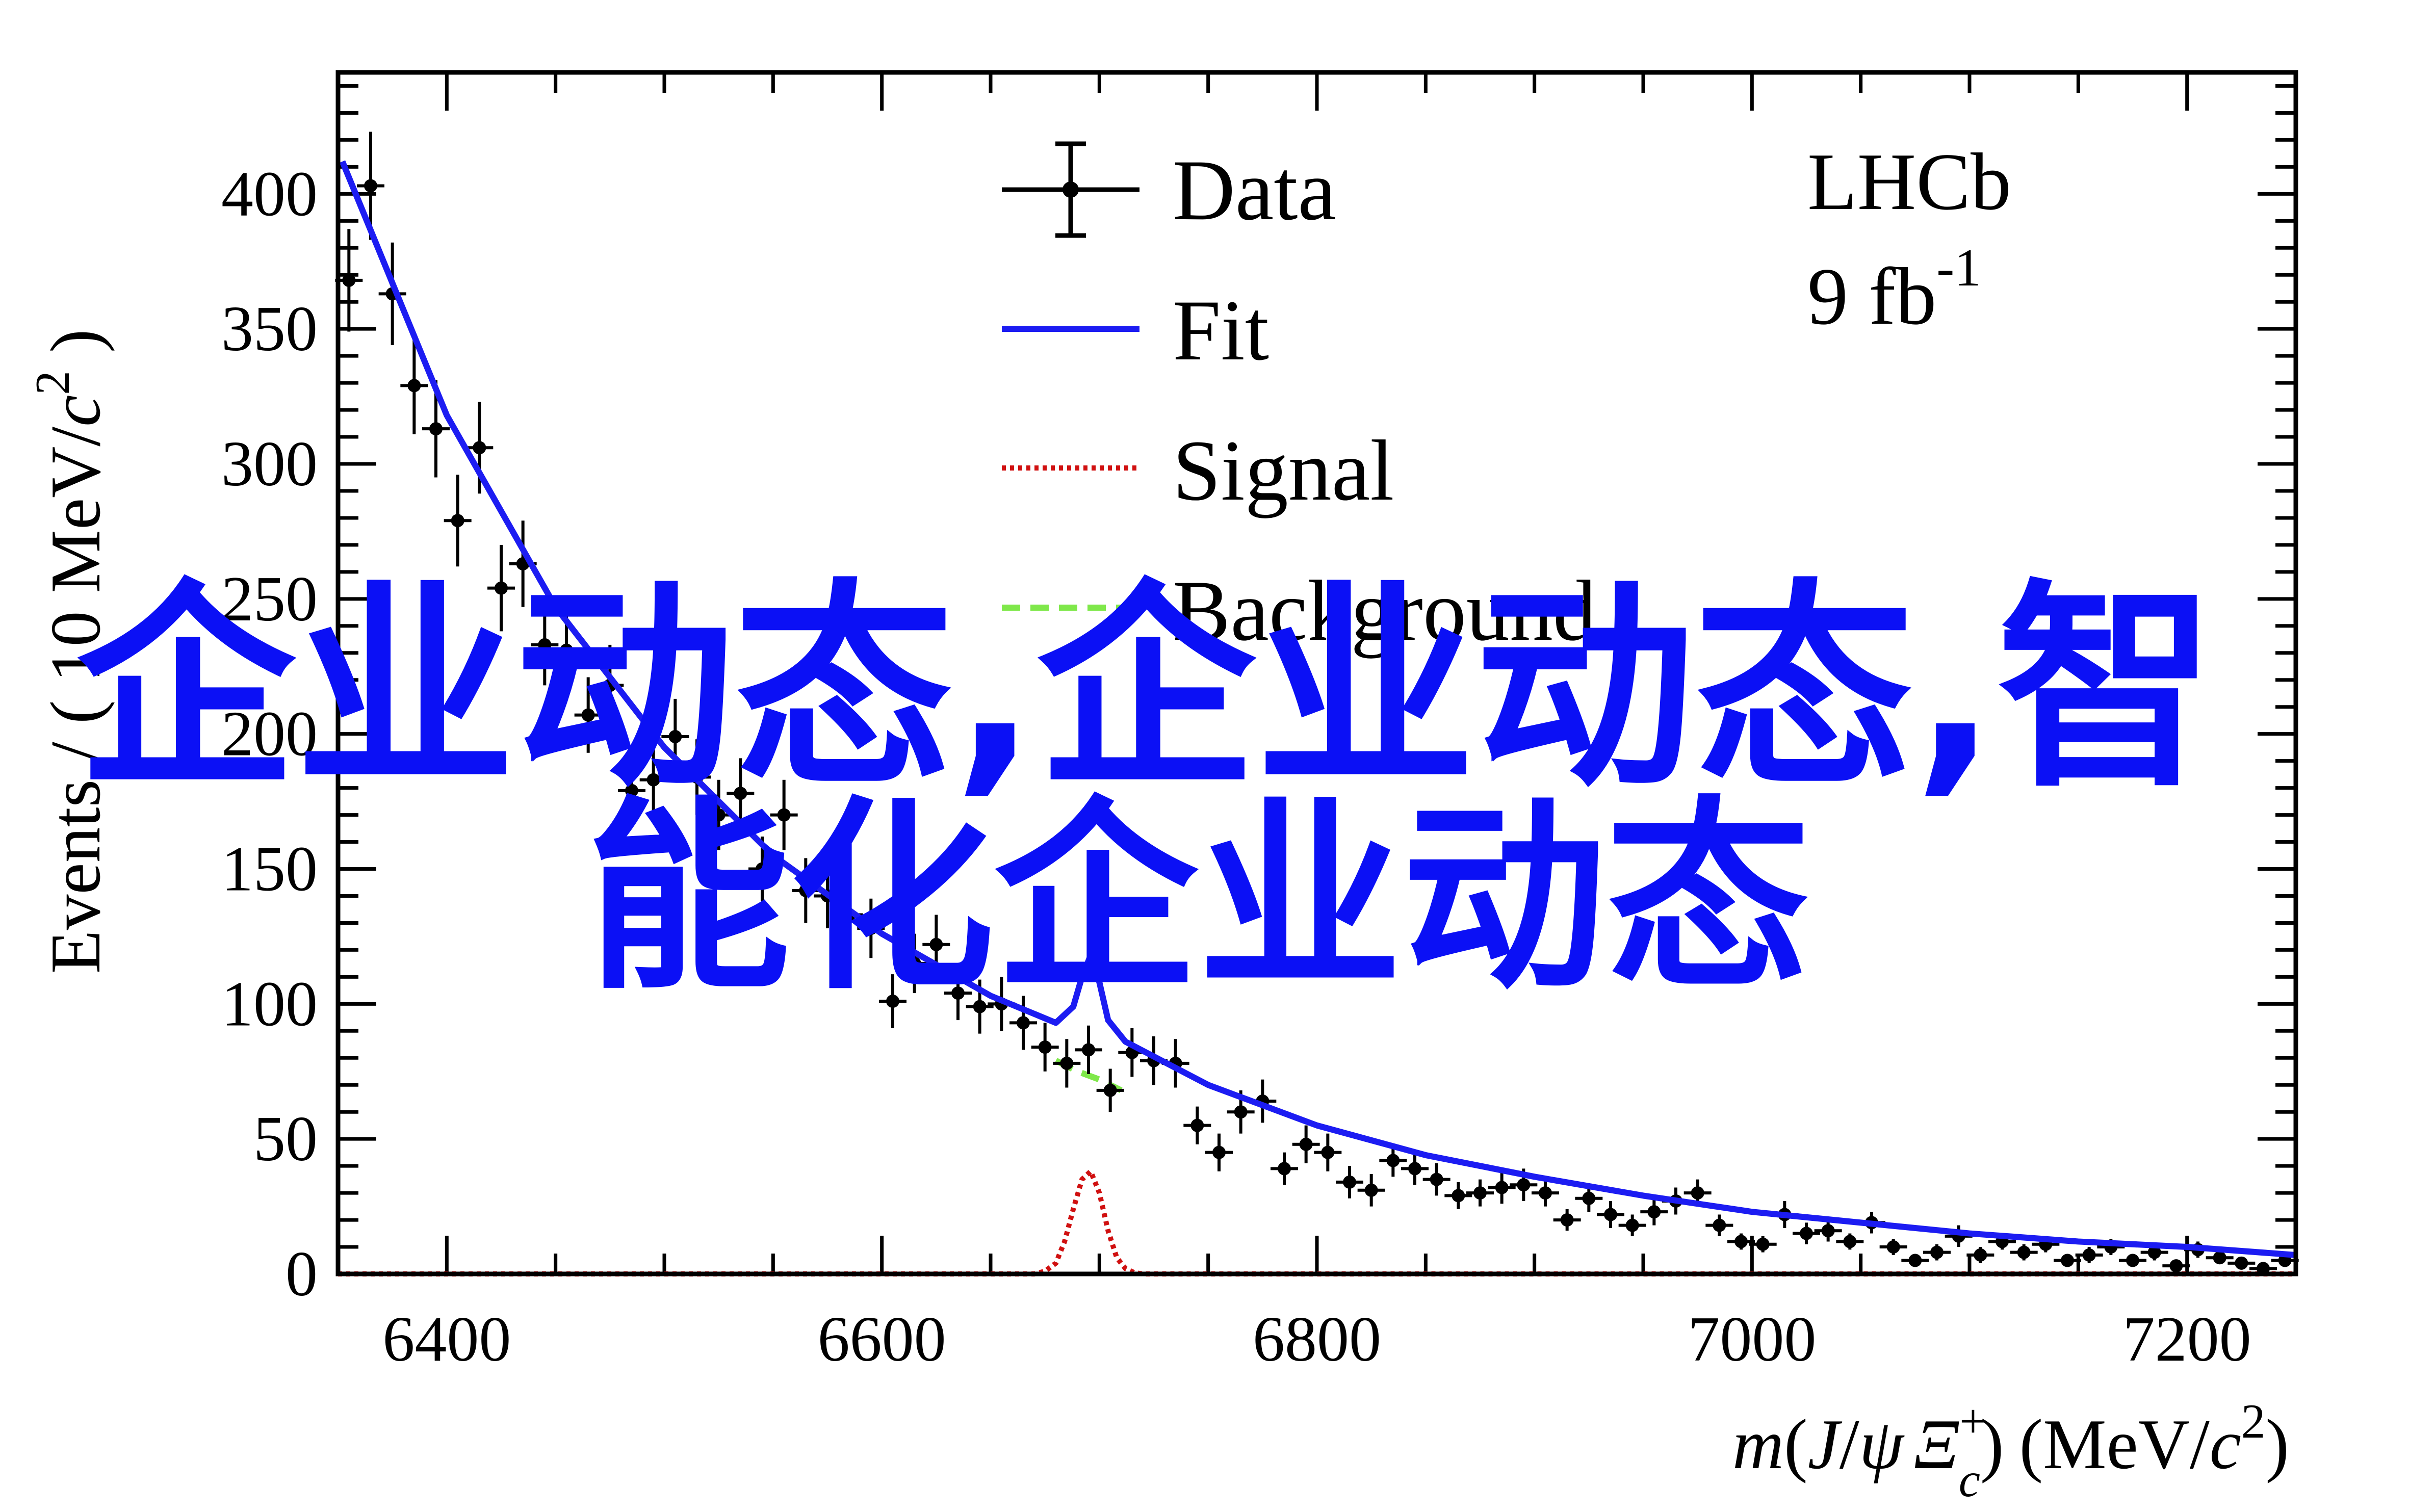 This screenshot has width=2409, height=1512. I want to click on legend-entry-signal: Signal, so click(1198, 470).